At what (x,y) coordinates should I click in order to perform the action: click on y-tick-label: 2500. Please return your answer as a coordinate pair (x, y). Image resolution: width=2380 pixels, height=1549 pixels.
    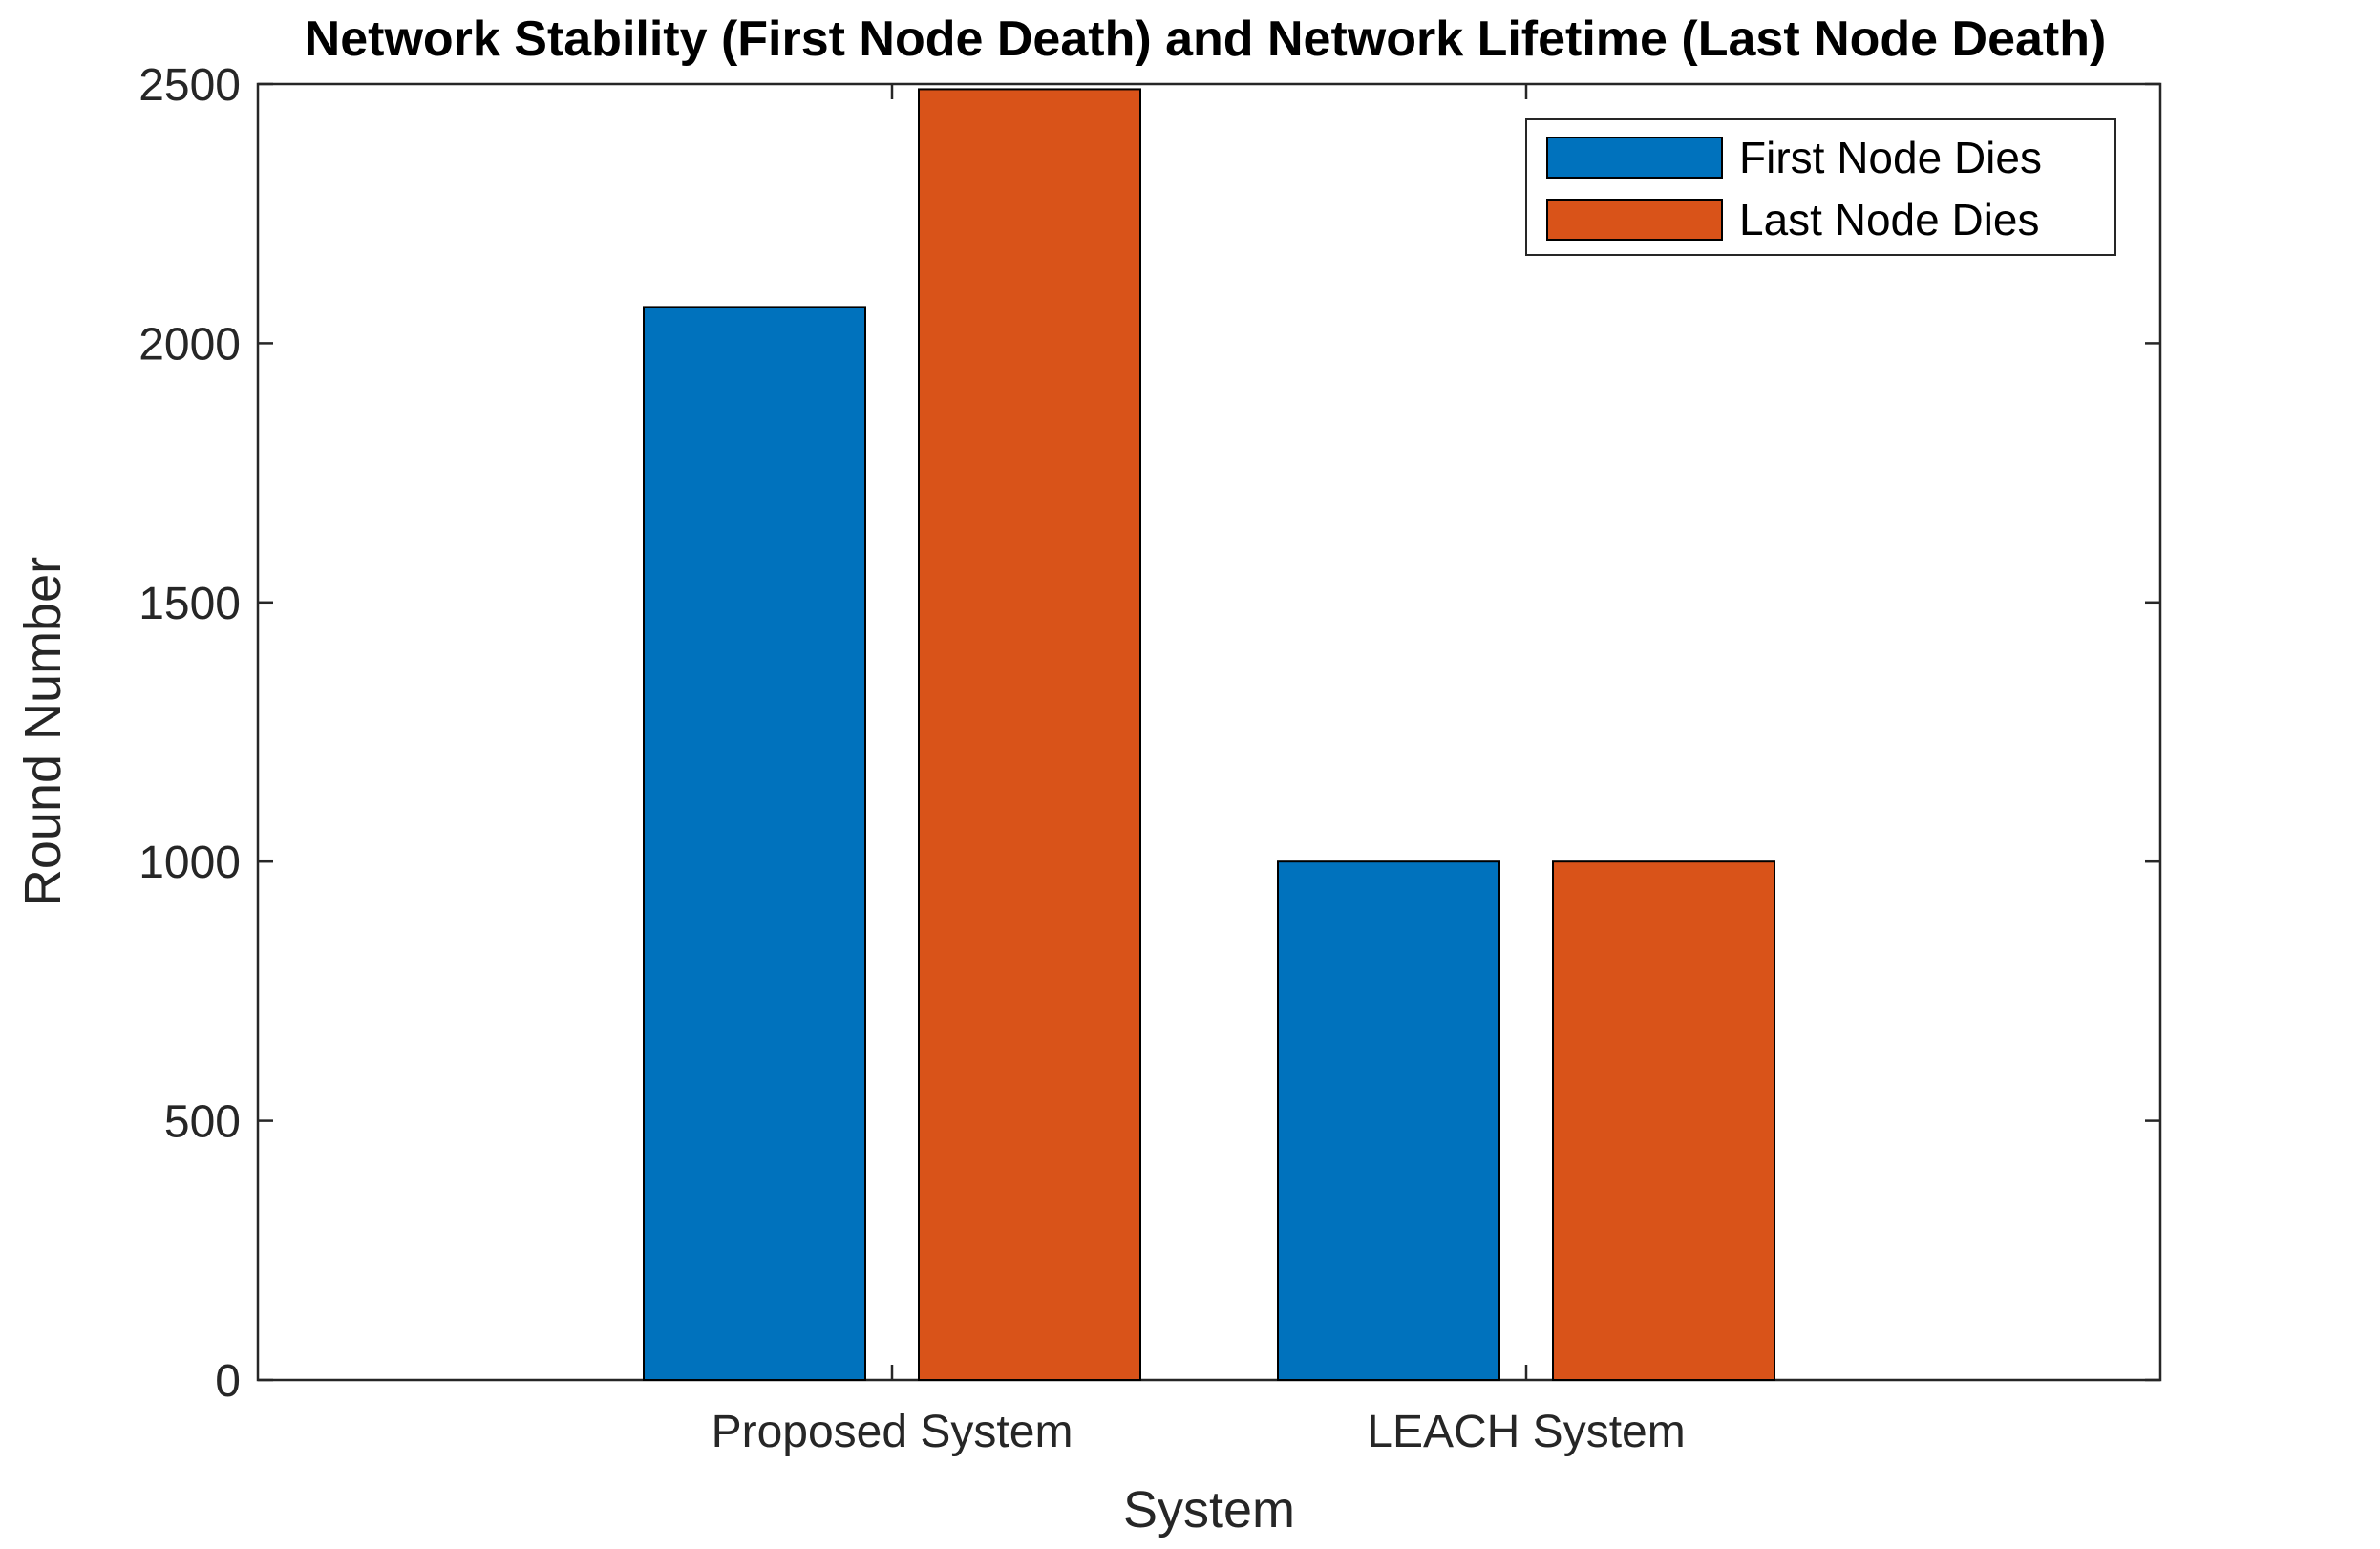
    Looking at the image, I should click on (190, 85).